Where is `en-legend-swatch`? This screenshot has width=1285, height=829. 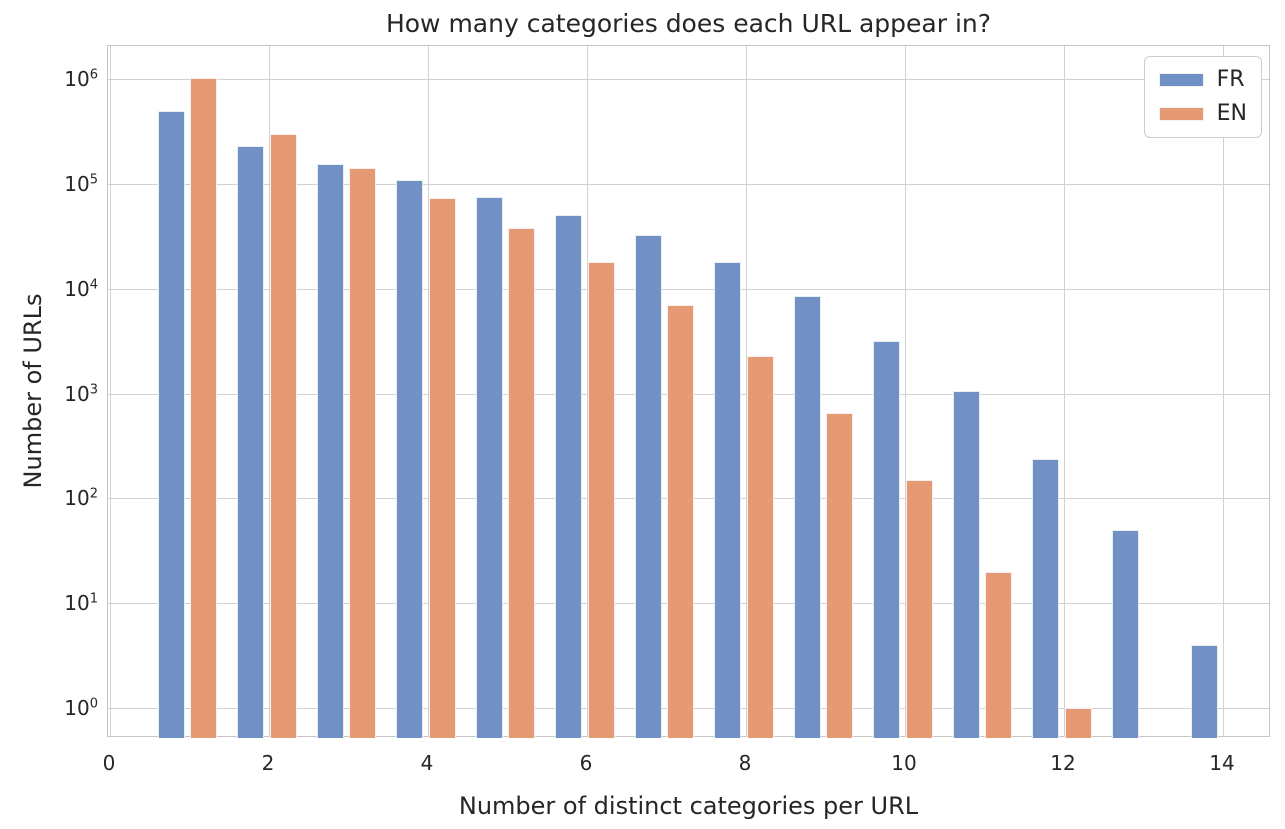
en-legend-swatch is located at coordinates (1181, 114).